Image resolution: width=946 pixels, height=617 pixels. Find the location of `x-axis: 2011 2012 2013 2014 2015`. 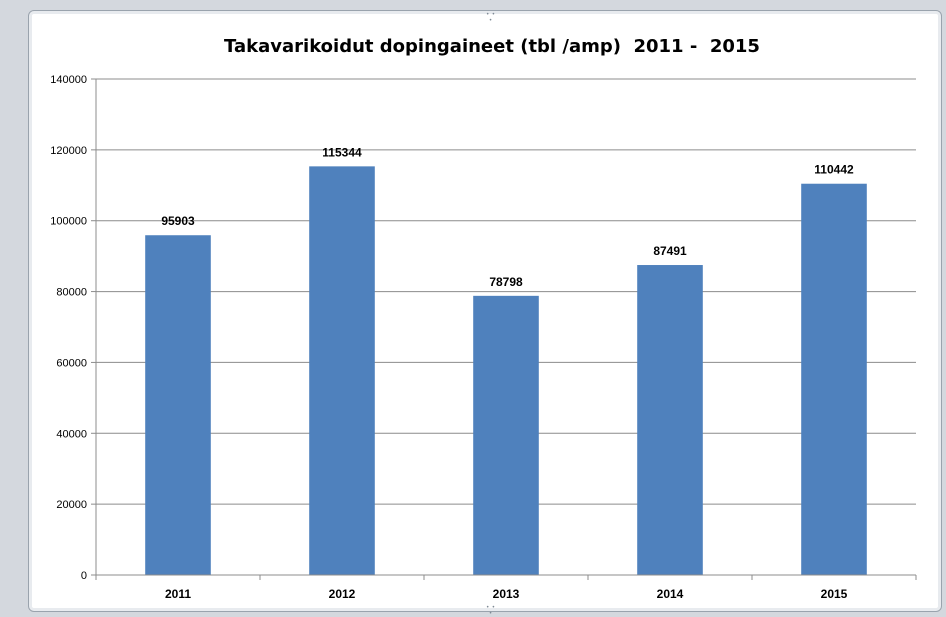

x-axis: 2011 2012 2013 2014 2015 is located at coordinates (506, 587).